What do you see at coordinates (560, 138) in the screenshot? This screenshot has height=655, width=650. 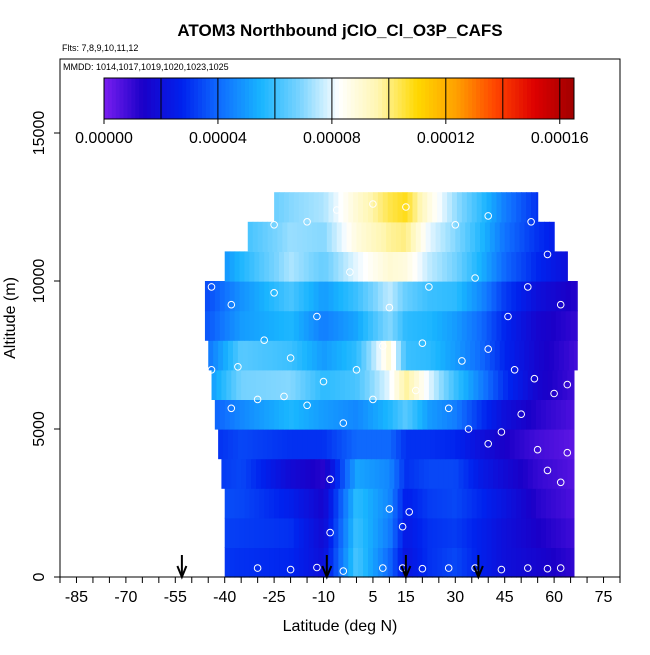 I see `colorbar-tick-label: 0.00016` at bounding box center [560, 138].